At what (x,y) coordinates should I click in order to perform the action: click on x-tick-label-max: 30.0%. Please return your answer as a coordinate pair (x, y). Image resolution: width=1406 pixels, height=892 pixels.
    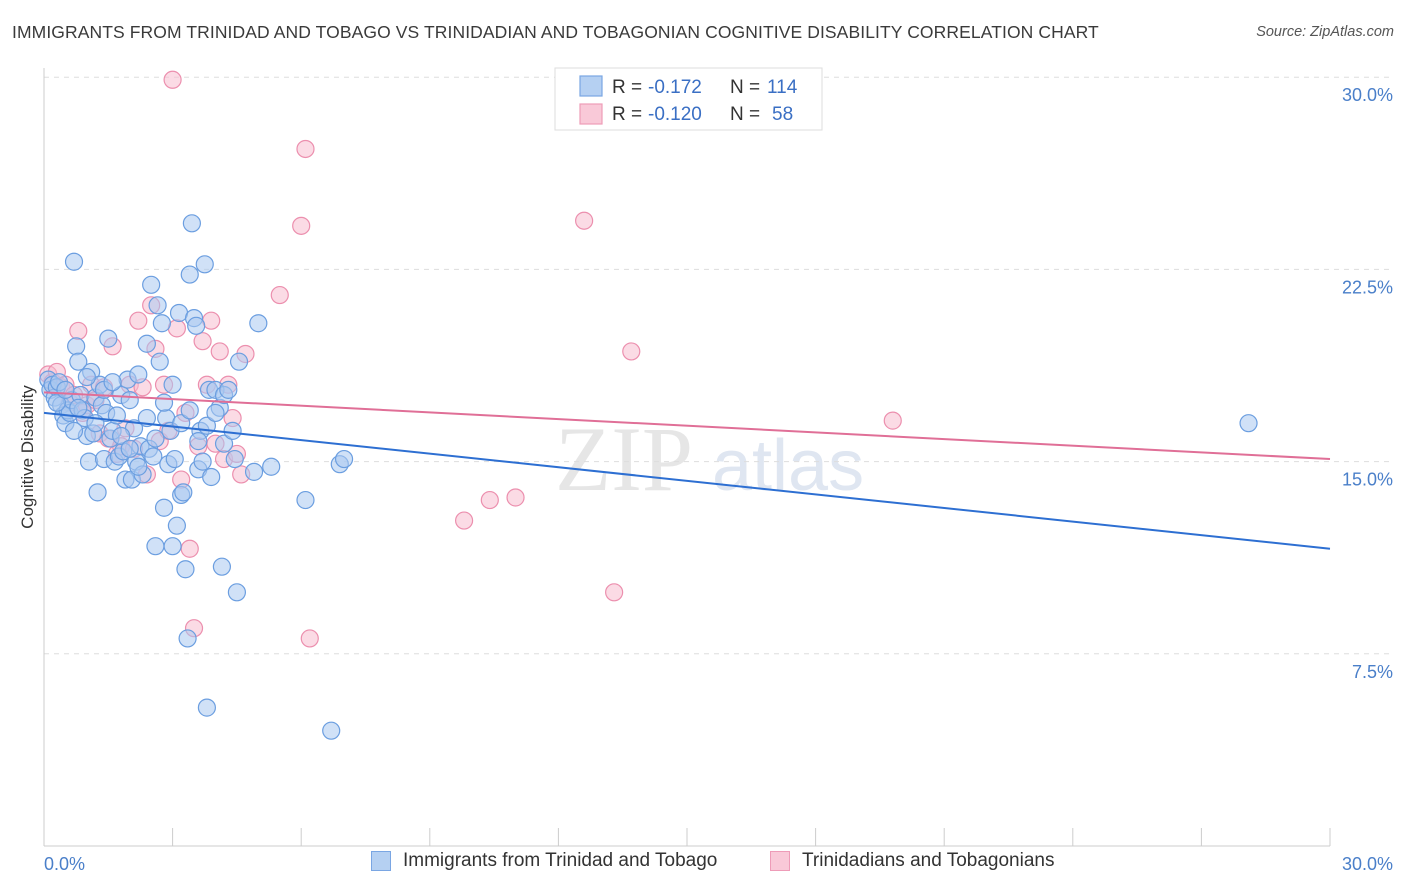
    Looking at the image, I should click on (1367, 864).